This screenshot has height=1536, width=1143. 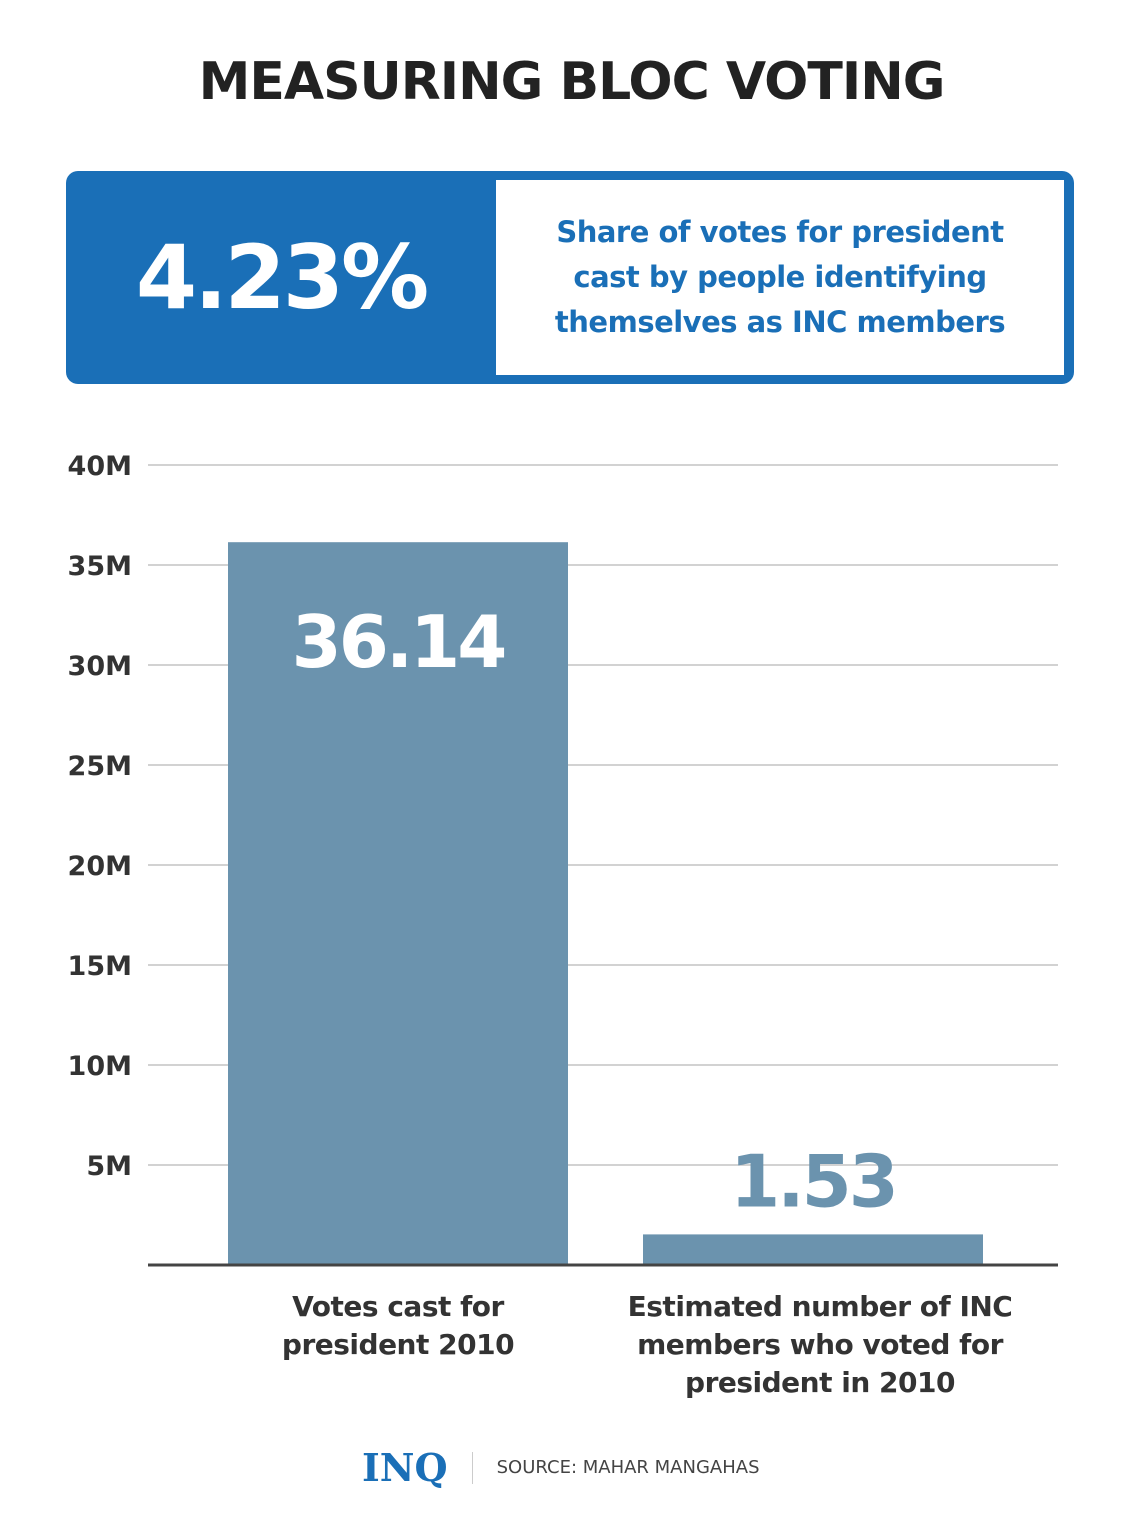 I want to click on y-tick-label: 35M, so click(x=100, y=566).